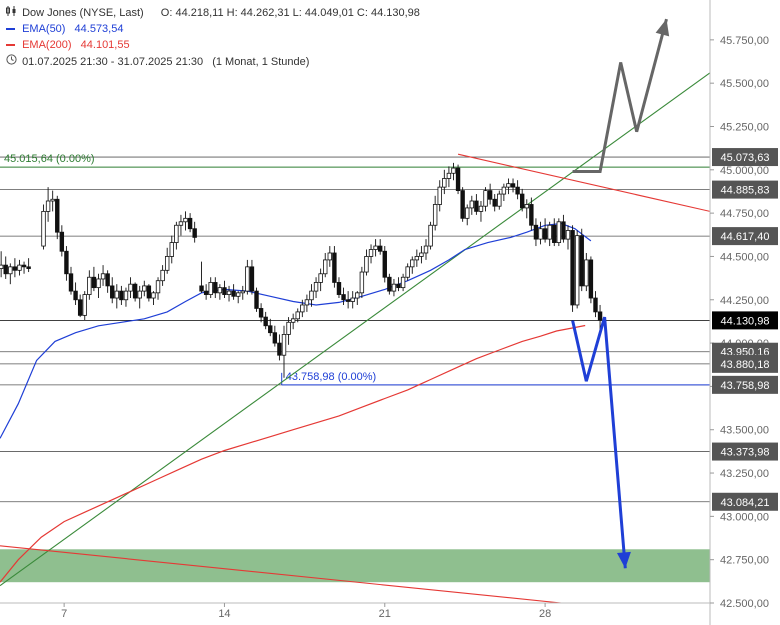 Image resolution: width=780 pixels, height=625 pixels. What do you see at coordinates (12, 13) in the screenshot?
I see `candlestick-icon` at bounding box center [12, 13].